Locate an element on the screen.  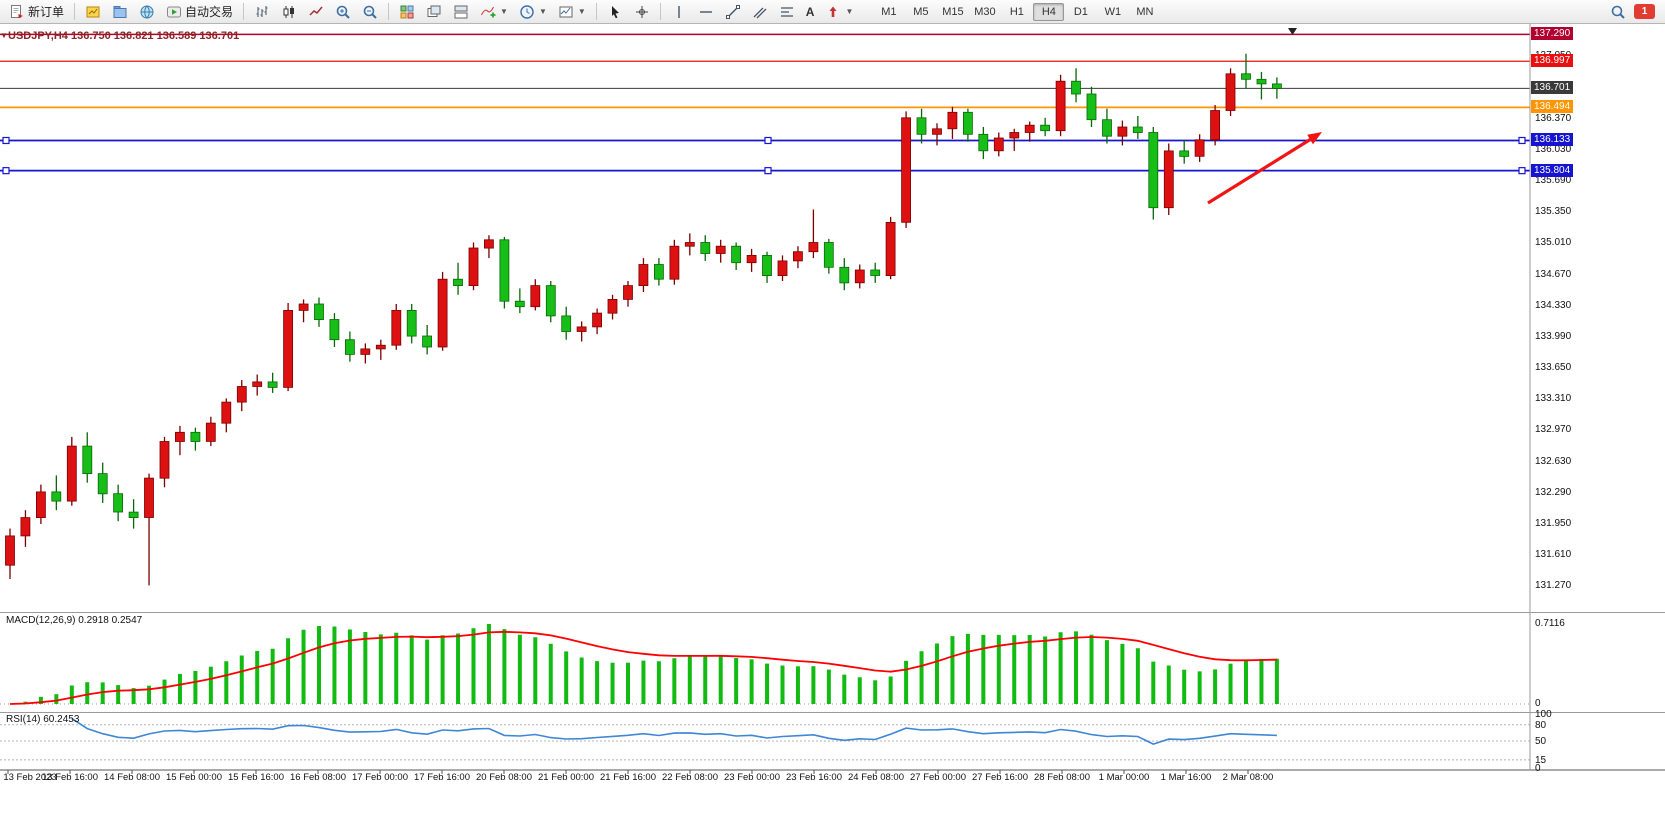
notification-badge: 1 is located at coordinates (1644, 11).